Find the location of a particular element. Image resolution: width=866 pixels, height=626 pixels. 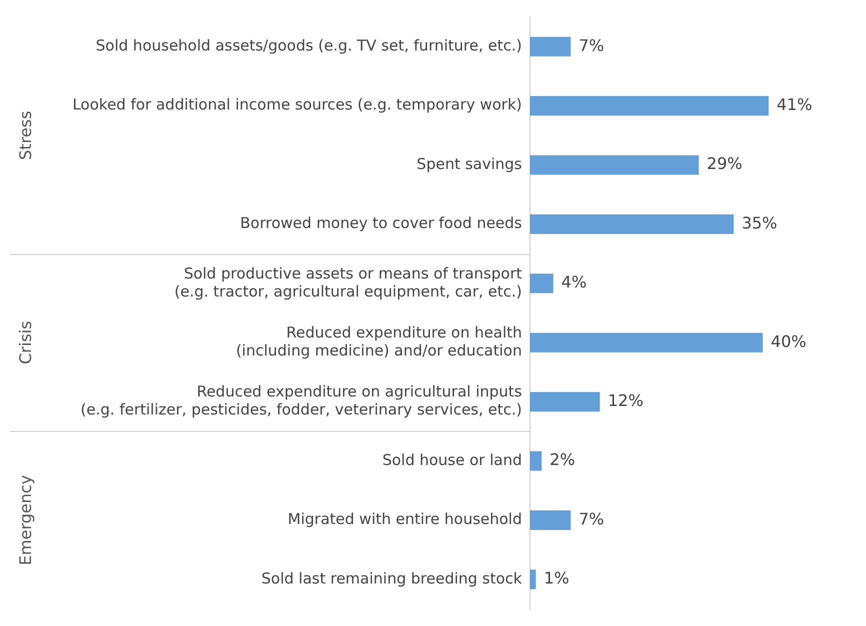

data-label: 4% is located at coordinates (574, 282).